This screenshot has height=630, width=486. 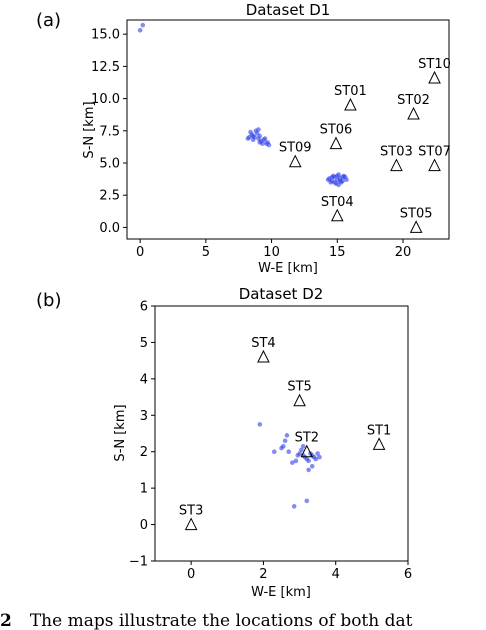 What do you see at coordinates (288, 10) in the screenshot?
I see `panel-a-title: Dataset D1` at bounding box center [288, 10].